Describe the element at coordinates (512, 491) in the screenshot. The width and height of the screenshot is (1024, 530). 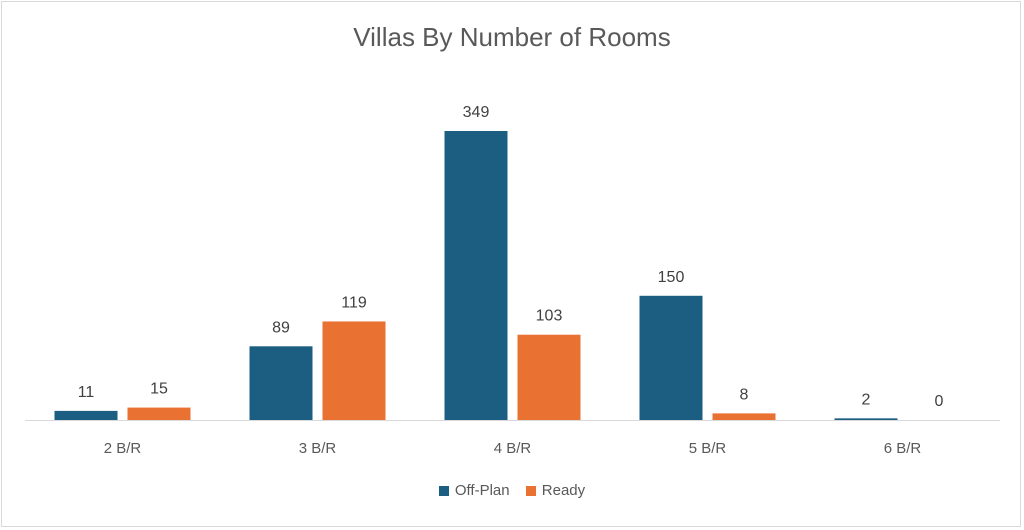
I see `legend: Off-Plan Ready` at that location.